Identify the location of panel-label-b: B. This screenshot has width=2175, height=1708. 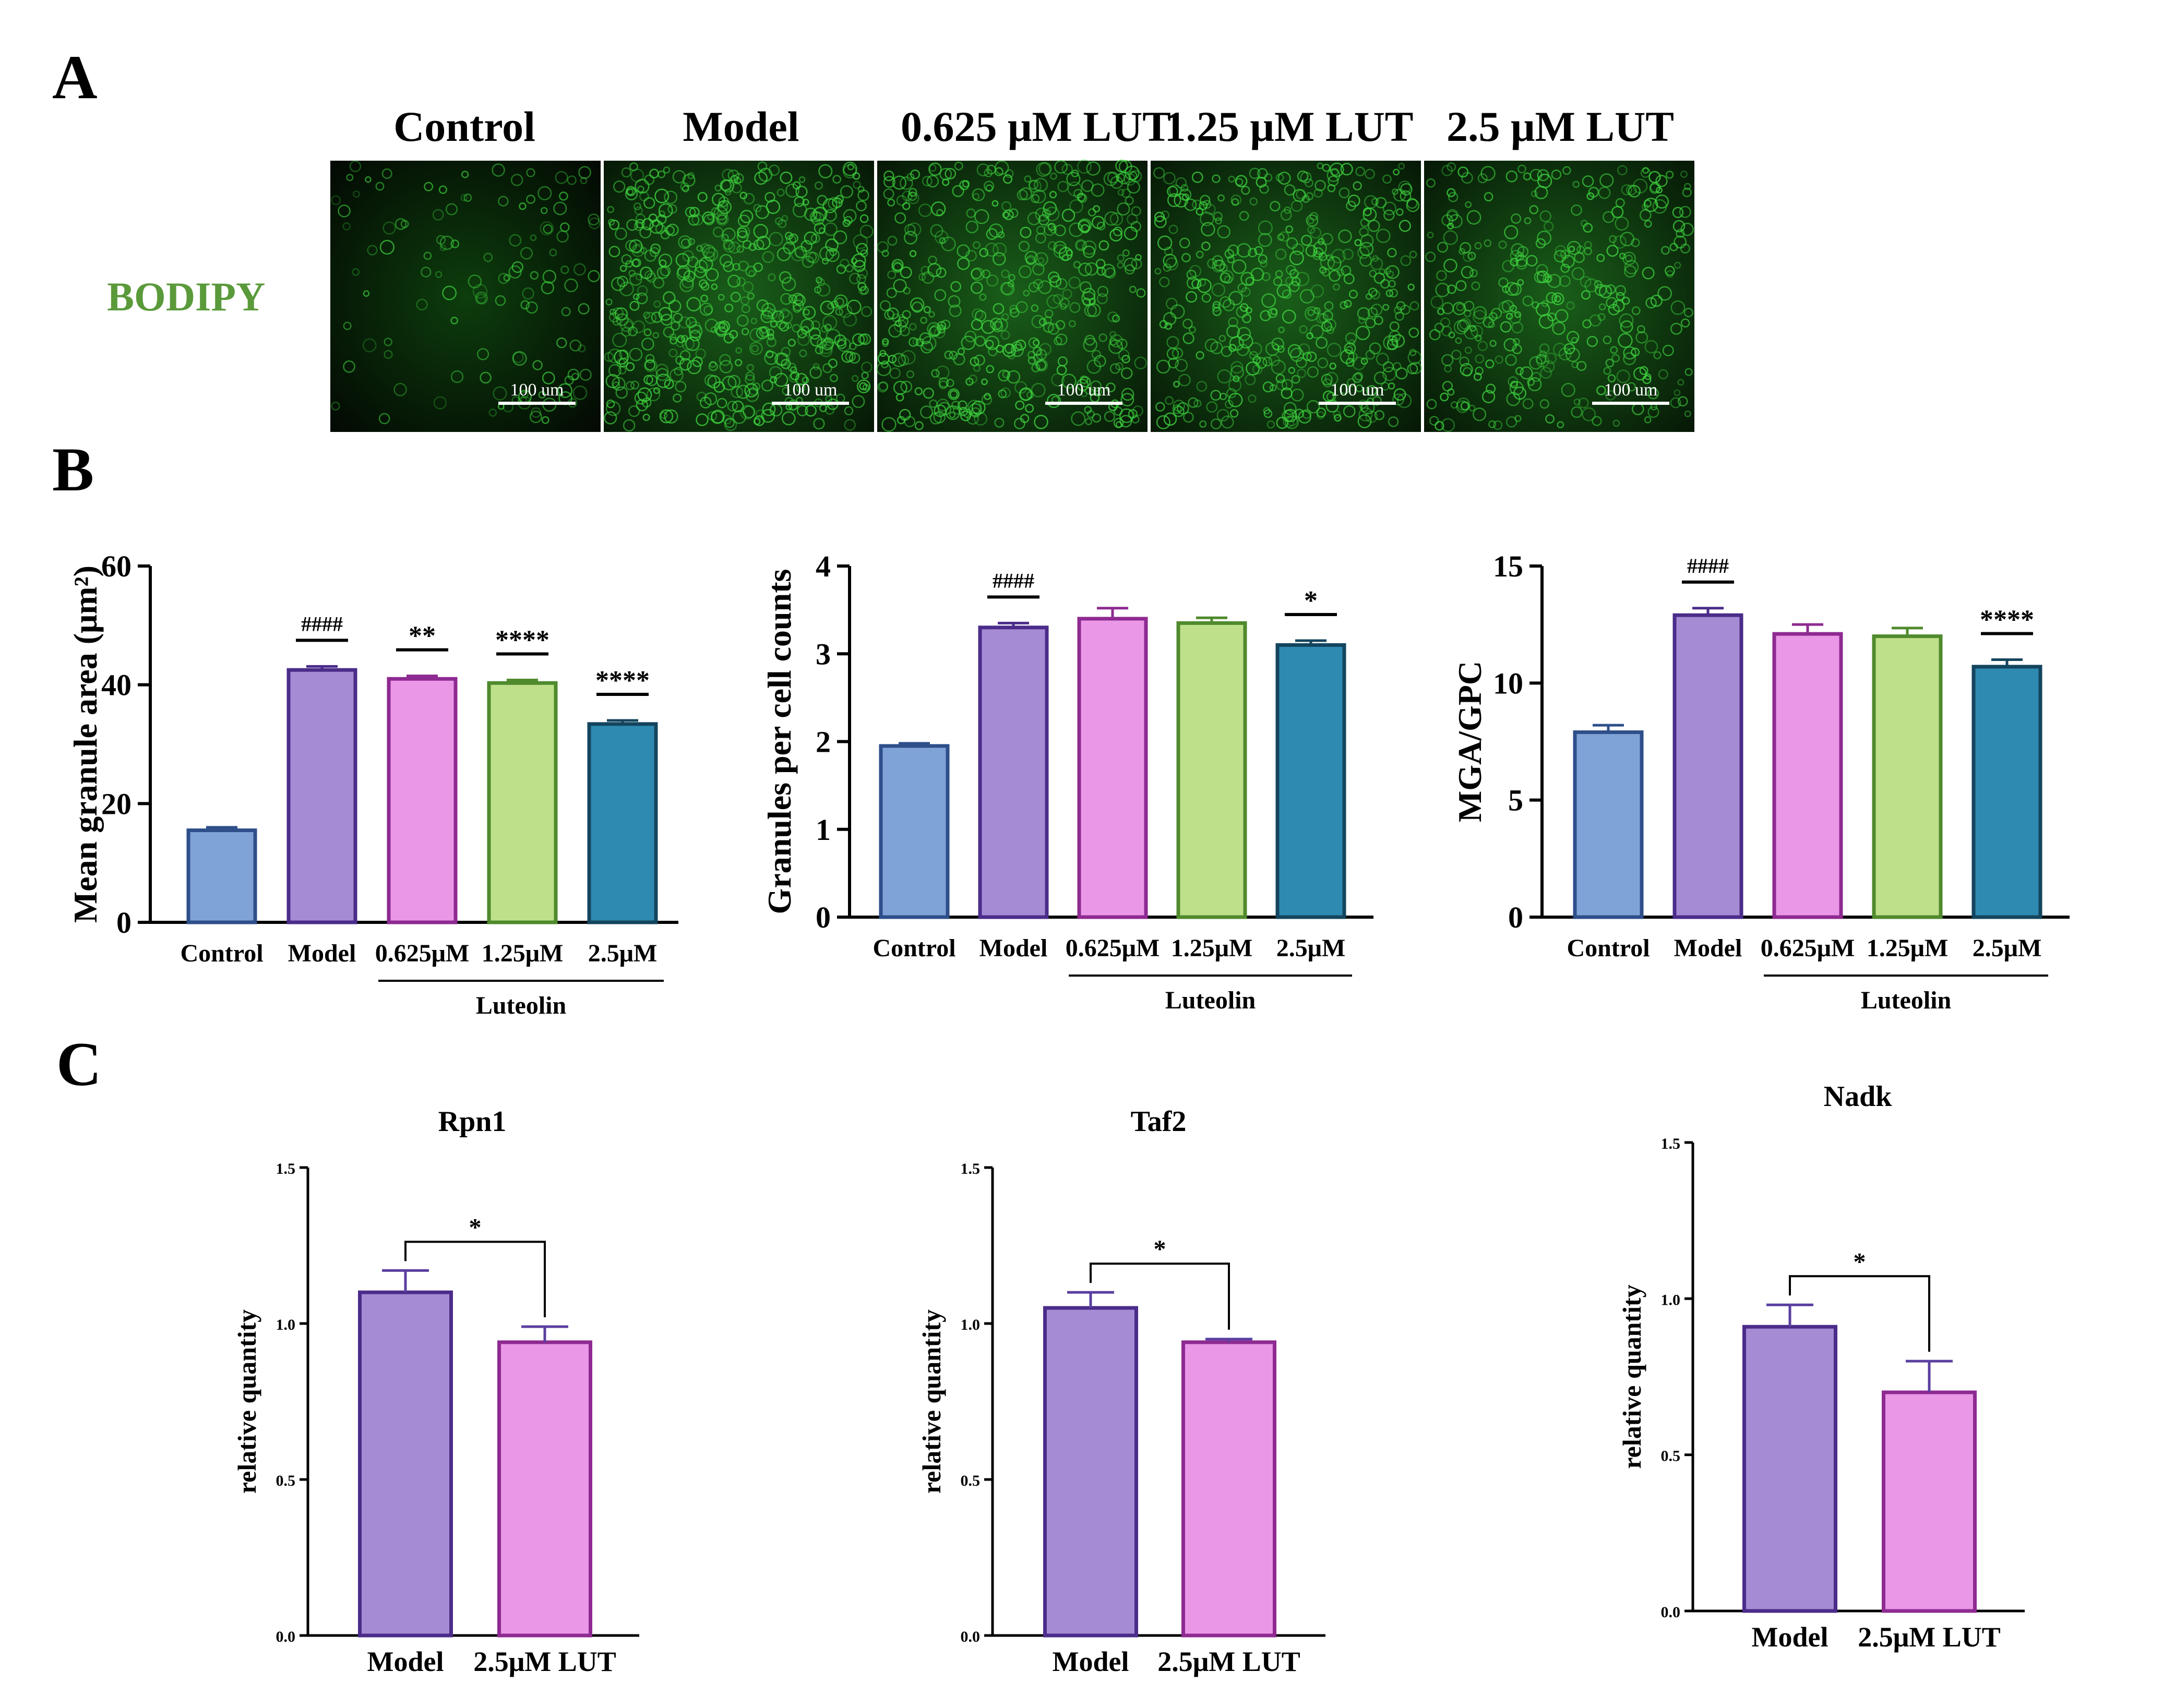
(73, 469).